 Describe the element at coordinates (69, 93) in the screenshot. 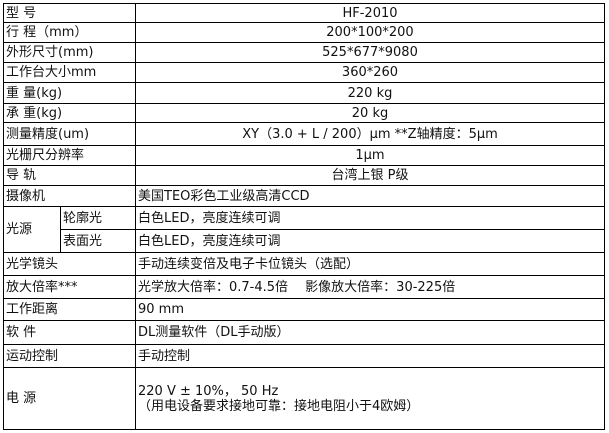

I see `spec-label: 重 量(kg)` at that location.